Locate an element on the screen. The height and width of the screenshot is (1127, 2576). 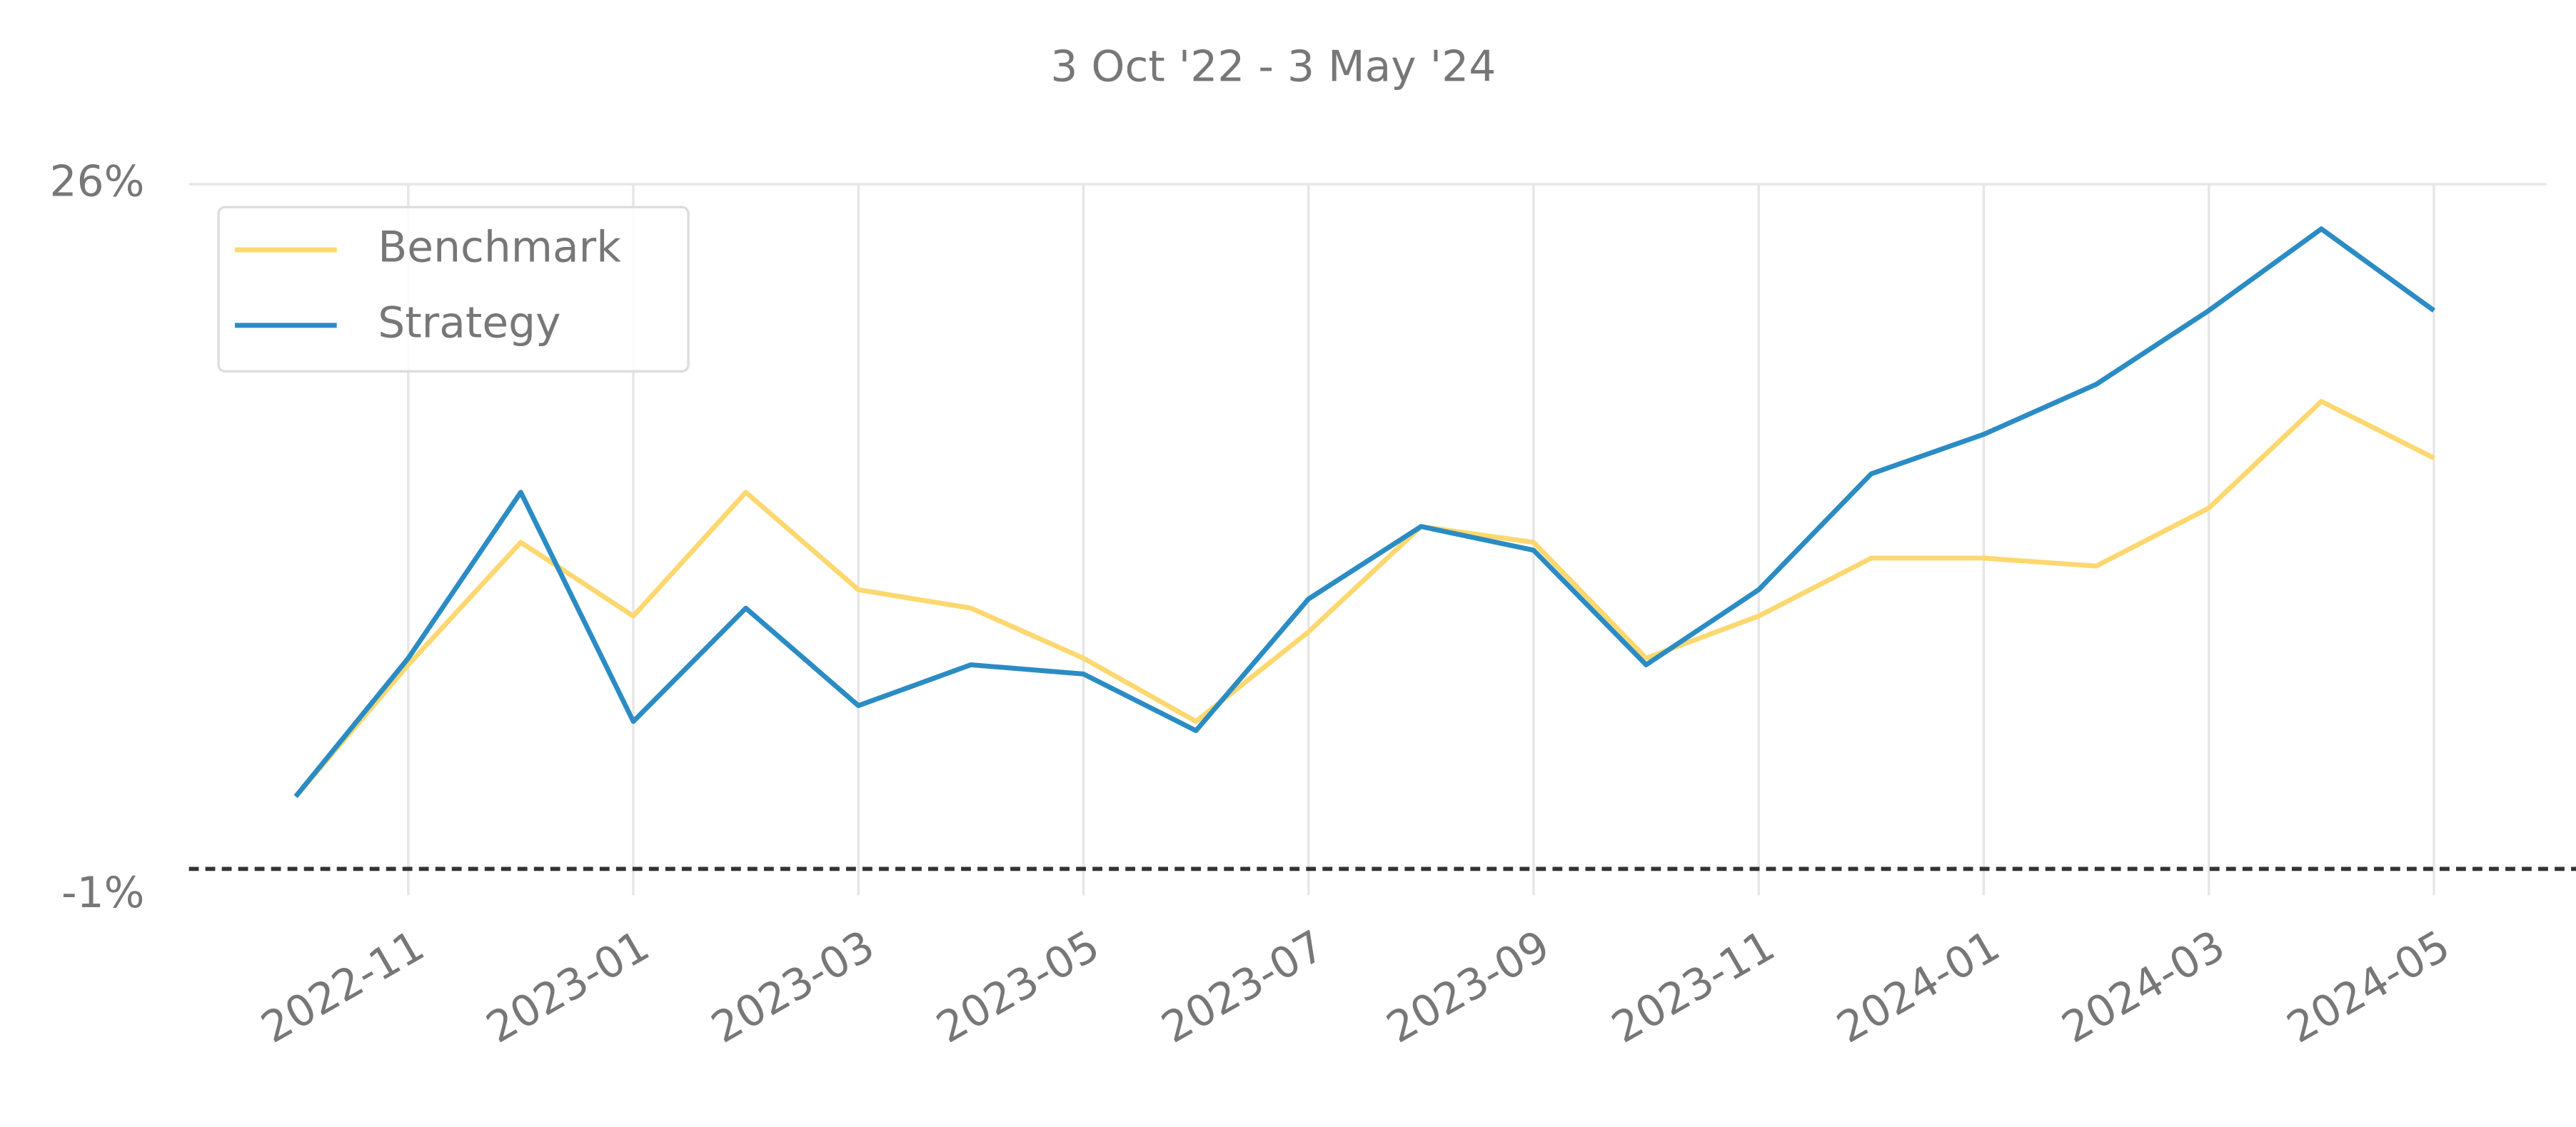
x-tick-label: 2023-01 is located at coordinates (568, 987).